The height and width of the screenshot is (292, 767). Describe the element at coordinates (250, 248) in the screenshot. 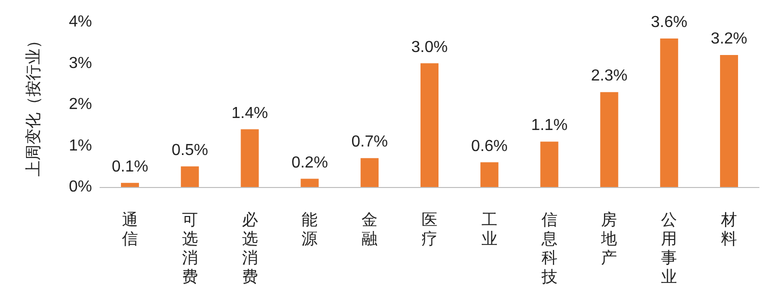

I see `x-tick-label: 必选消费` at that location.